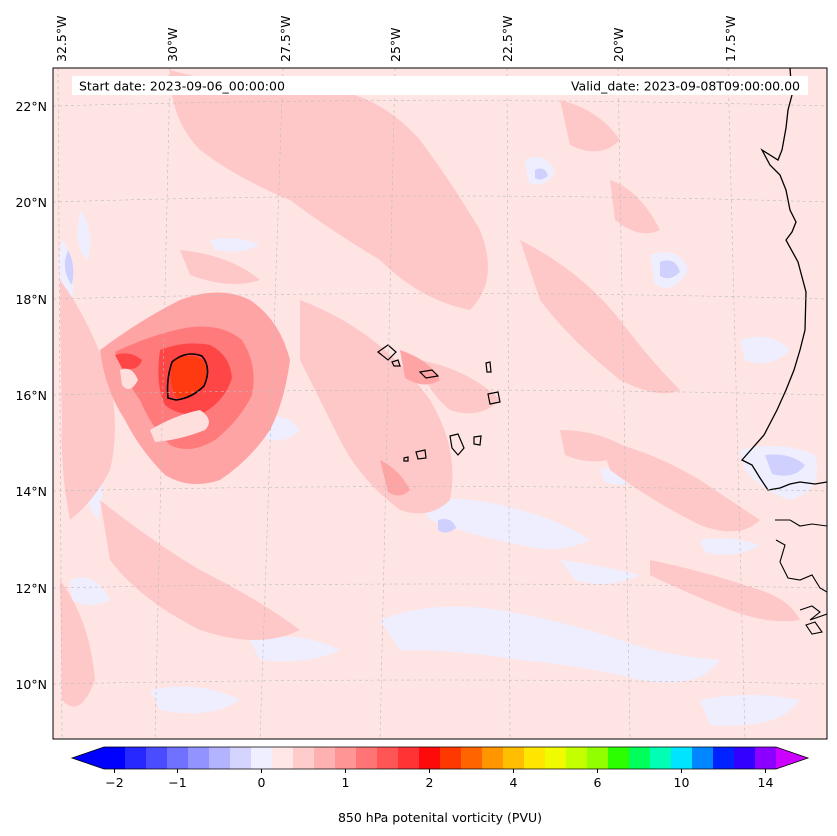 Image resolution: width=837 pixels, height=836 pixels. What do you see at coordinates (88, 758) in the screenshot?
I see `colorbar-under-arrow` at bounding box center [88, 758].